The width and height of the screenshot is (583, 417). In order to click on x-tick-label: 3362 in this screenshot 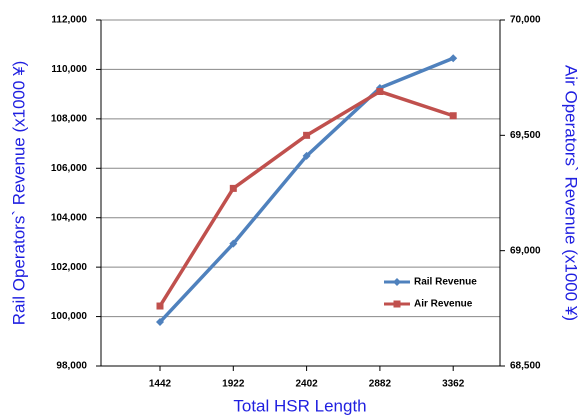, I will do `click(453, 384)`.